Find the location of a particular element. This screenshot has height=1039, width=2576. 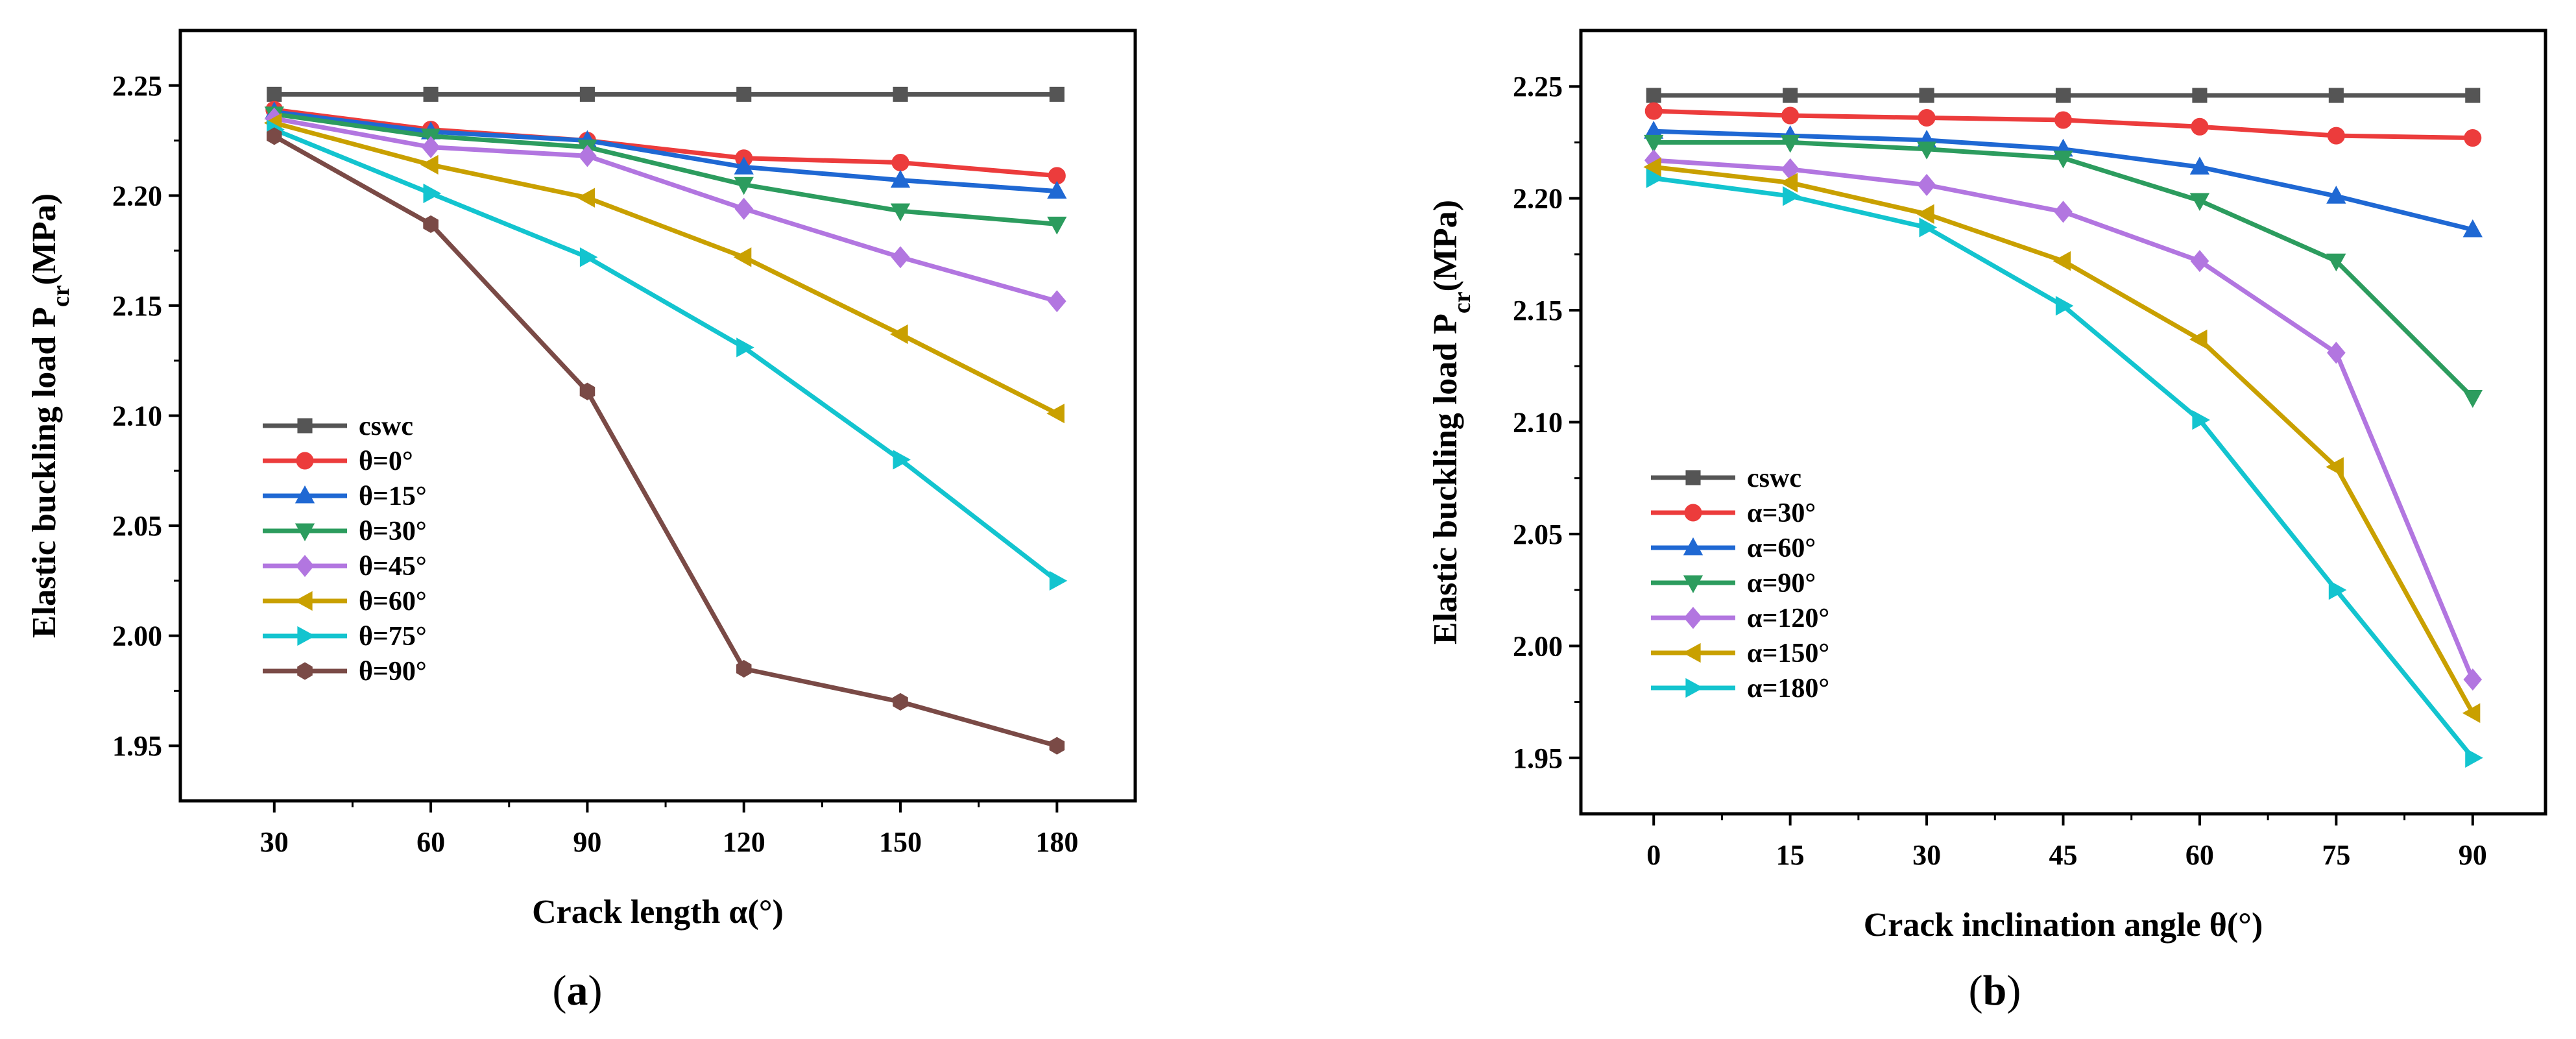

y-tick-label-b-0: 1.95 is located at coordinates (1538, 758).